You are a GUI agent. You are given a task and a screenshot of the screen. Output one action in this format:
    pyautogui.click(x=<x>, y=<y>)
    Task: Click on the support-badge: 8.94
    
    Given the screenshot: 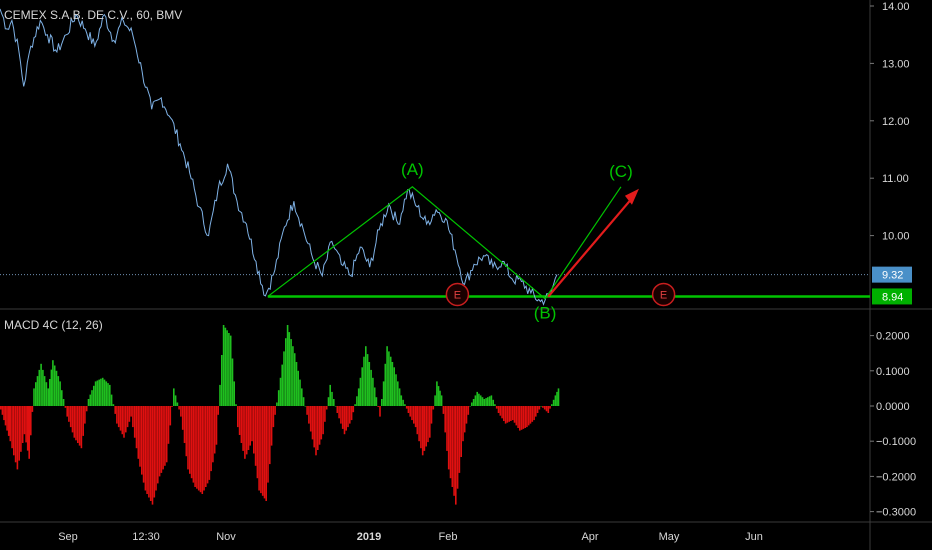 What is the action you would take?
    pyautogui.click(x=892, y=297)
    